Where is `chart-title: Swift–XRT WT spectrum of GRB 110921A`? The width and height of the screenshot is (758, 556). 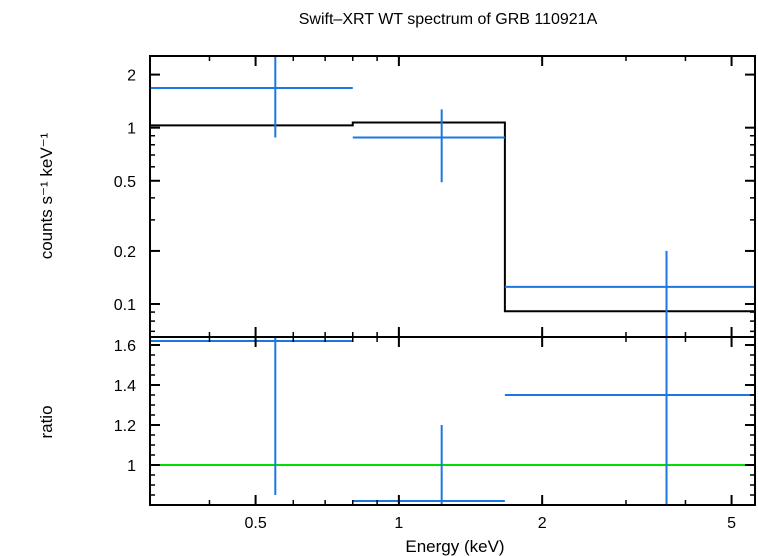 chart-title: Swift–XRT WT spectrum of GRB 110921A is located at coordinates (448, 19).